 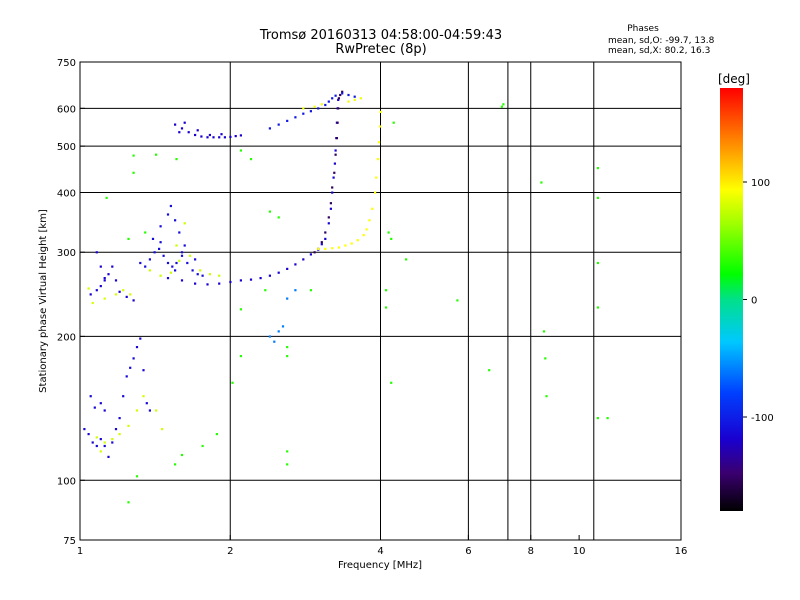 What do you see at coordinates (69, 541) in the screenshot?
I see `y-tick-label: 75` at bounding box center [69, 541].